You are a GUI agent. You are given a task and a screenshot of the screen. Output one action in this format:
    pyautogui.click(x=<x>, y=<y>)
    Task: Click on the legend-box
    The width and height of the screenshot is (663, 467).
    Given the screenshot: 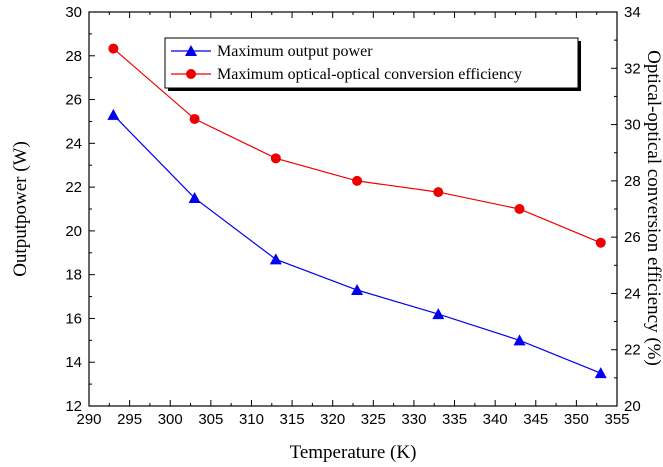 What is the action you would take?
    pyautogui.click(x=371, y=63)
    